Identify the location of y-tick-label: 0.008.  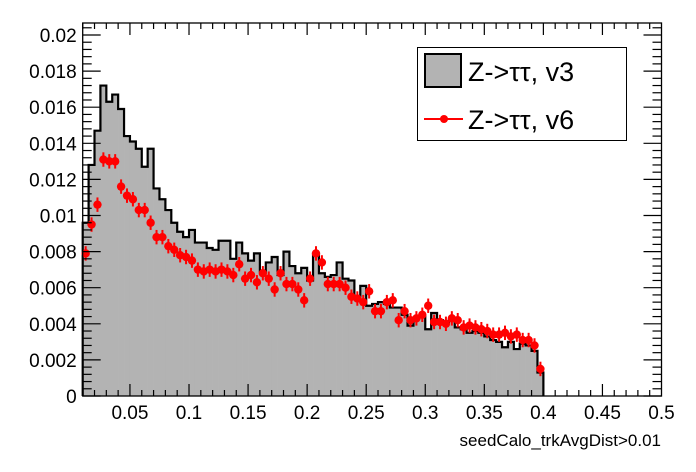
(53, 253).